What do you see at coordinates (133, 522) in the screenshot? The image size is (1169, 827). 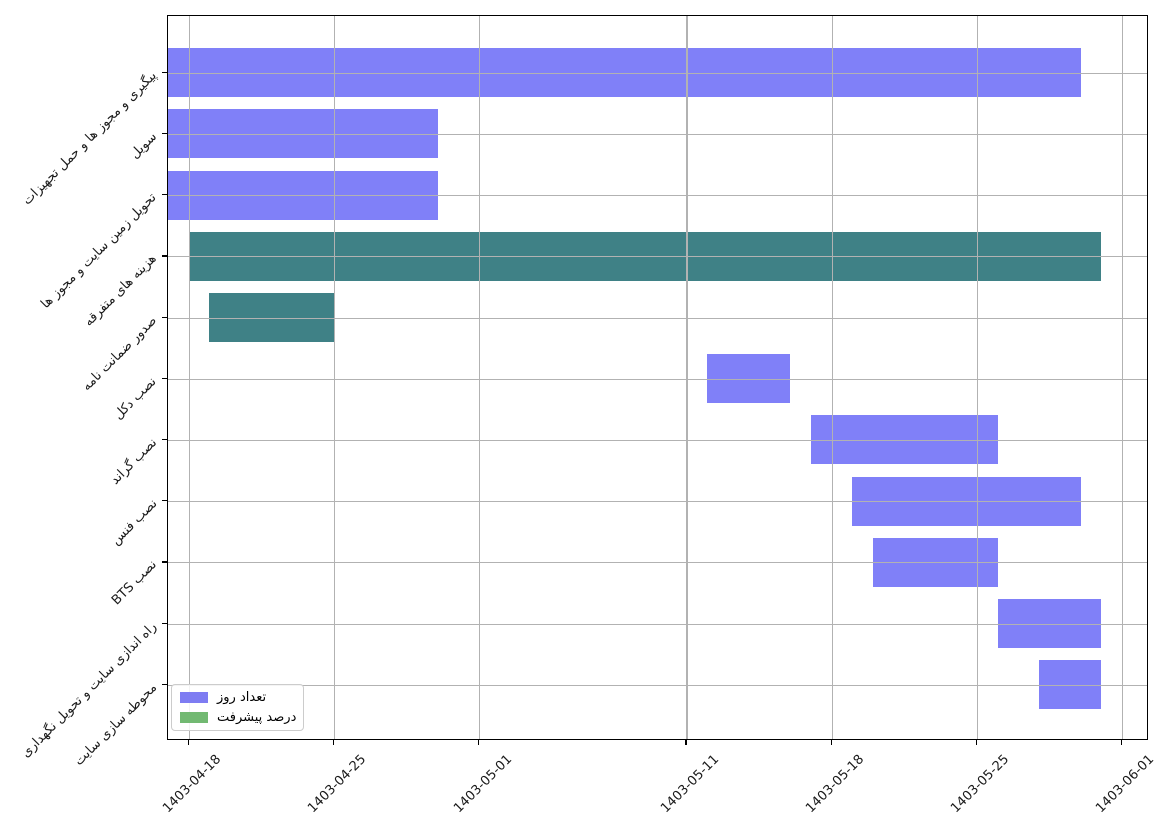 I see `y-tick-label-8: نصب فنس` at bounding box center [133, 522].